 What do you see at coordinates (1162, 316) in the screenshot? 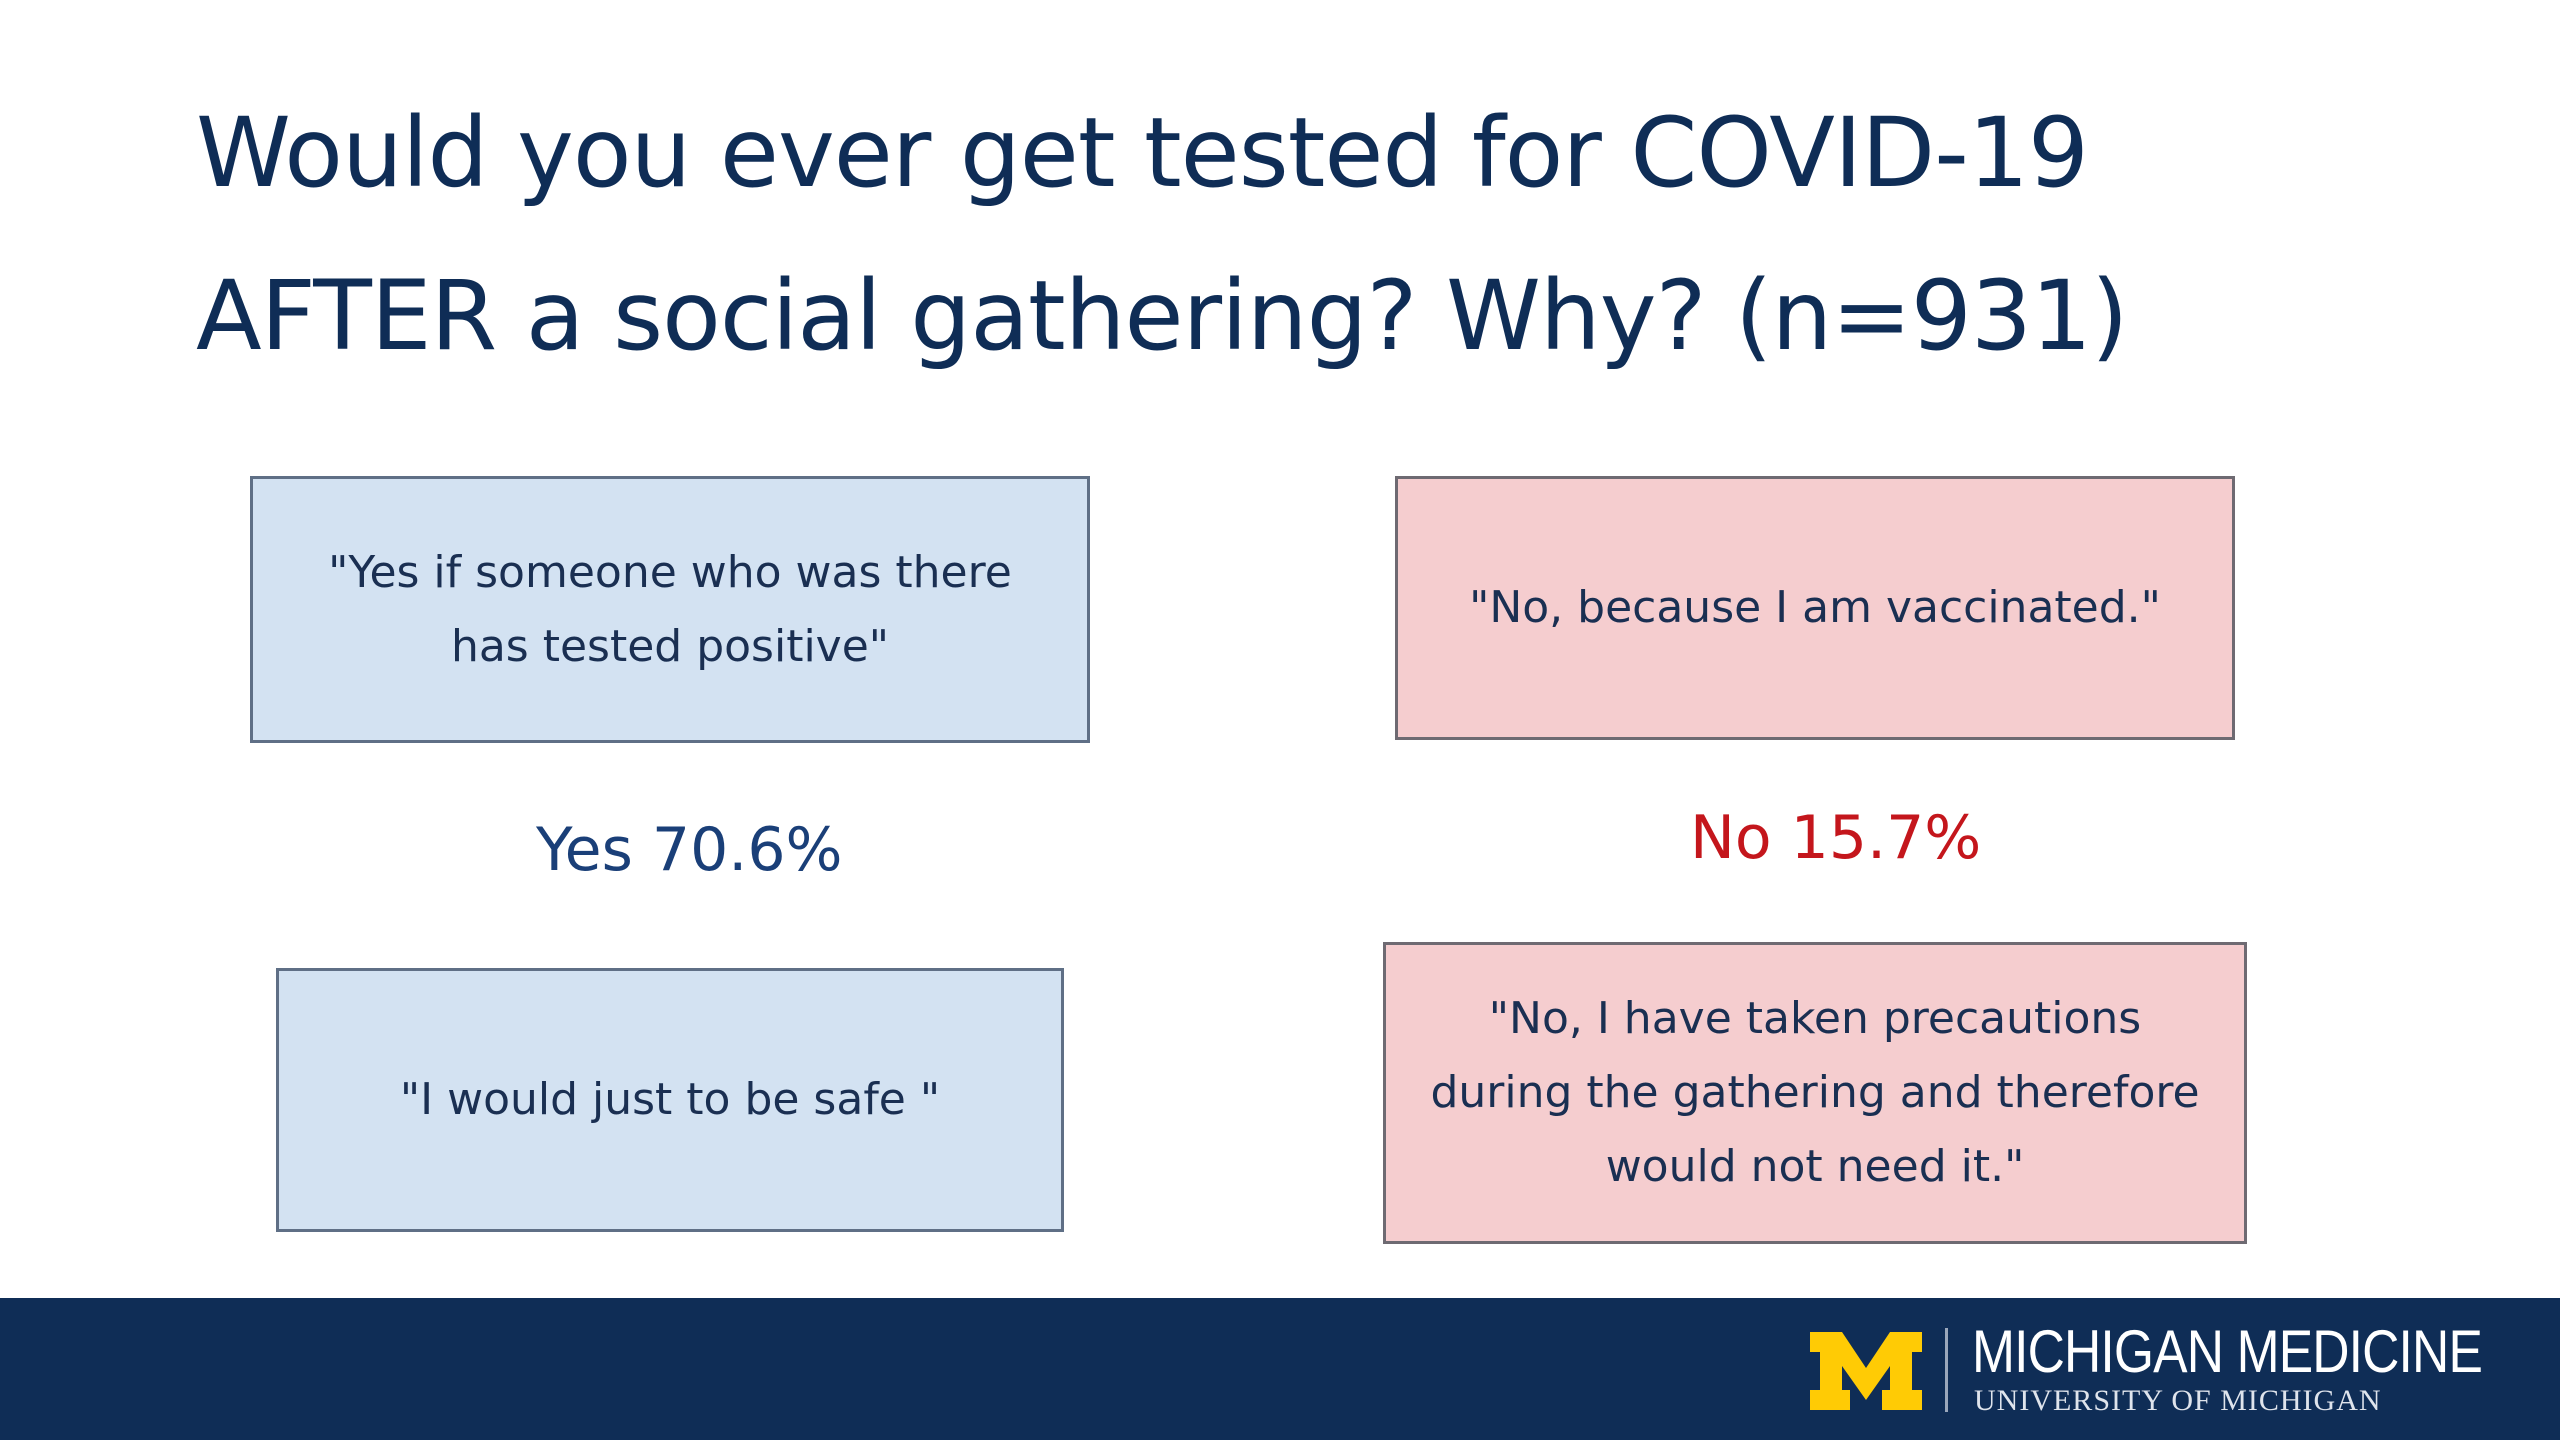
I see `slide-title-line-2: AFTER a social gathering? Why? (n=931)` at bounding box center [1162, 316].